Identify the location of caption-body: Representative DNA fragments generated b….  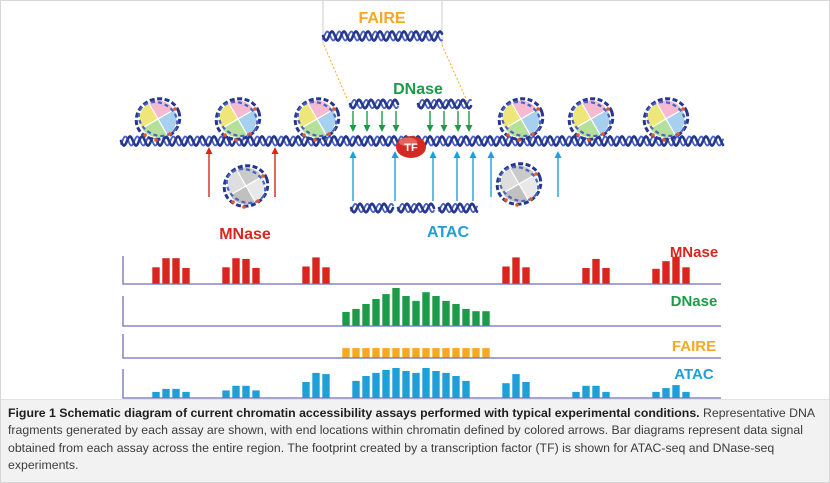
(411, 439).